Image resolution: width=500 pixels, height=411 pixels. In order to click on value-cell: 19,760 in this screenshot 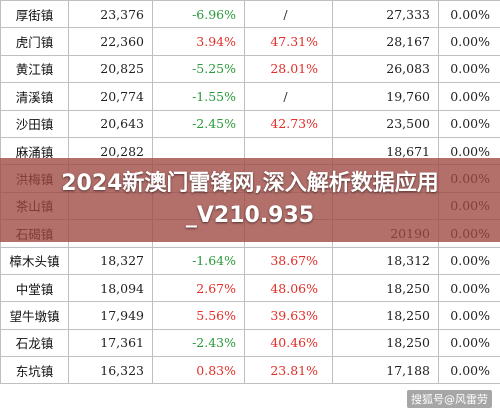, I will do `click(385, 96)`.